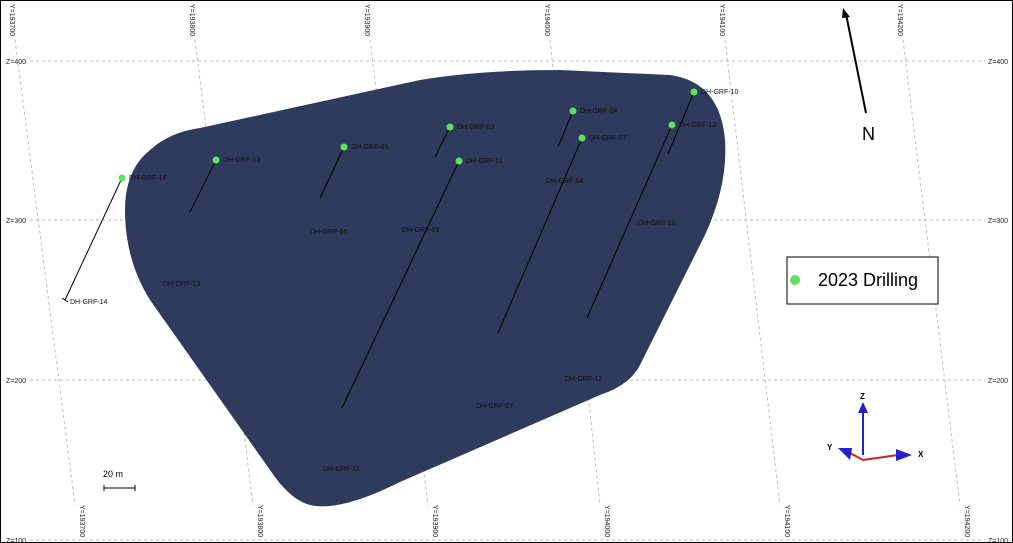  What do you see at coordinates (830, 447) in the screenshot?
I see `y-axis-label: Y` at bounding box center [830, 447].